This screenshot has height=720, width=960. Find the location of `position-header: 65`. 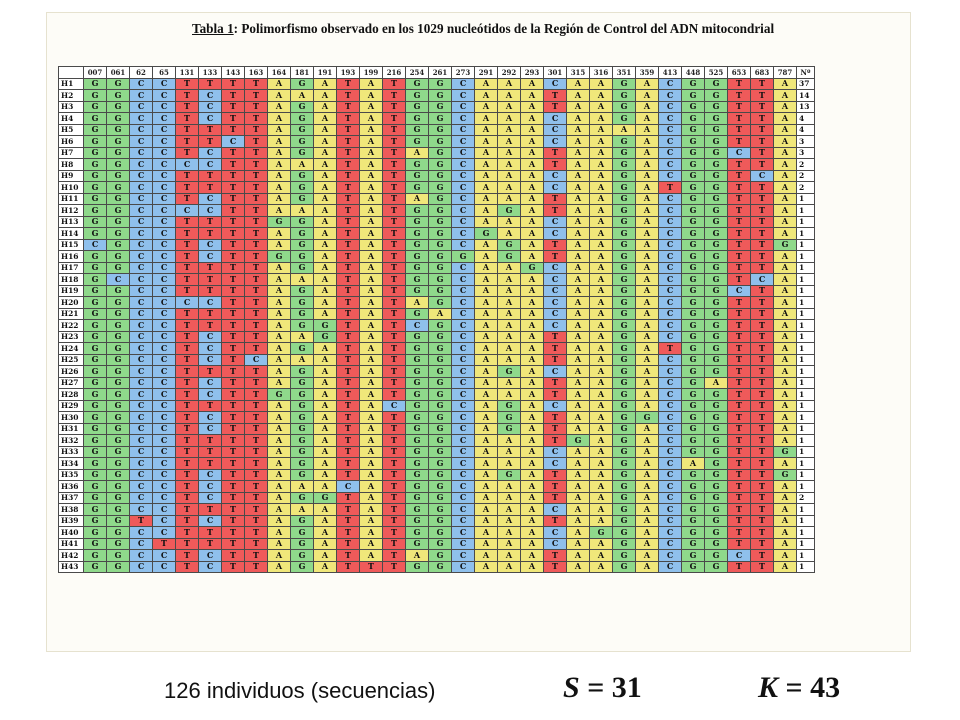

position-header: 65 is located at coordinates (164, 72).